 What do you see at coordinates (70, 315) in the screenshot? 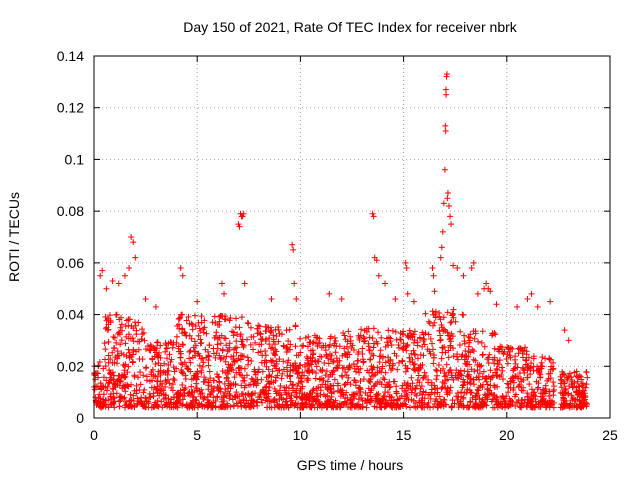
I see `y-tick-label: 0.04` at bounding box center [70, 315].